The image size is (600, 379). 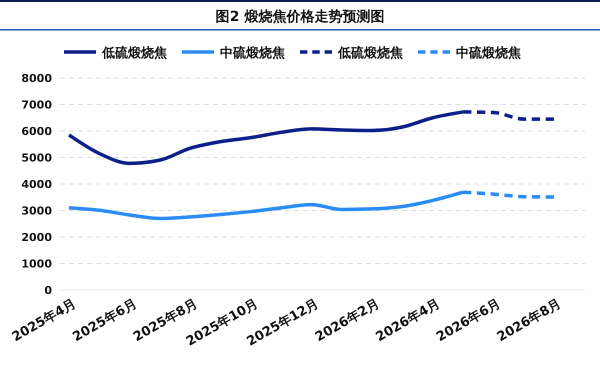 What do you see at coordinates (36, 131) in the screenshot?
I see `y-tick-label: 6000` at bounding box center [36, 131].